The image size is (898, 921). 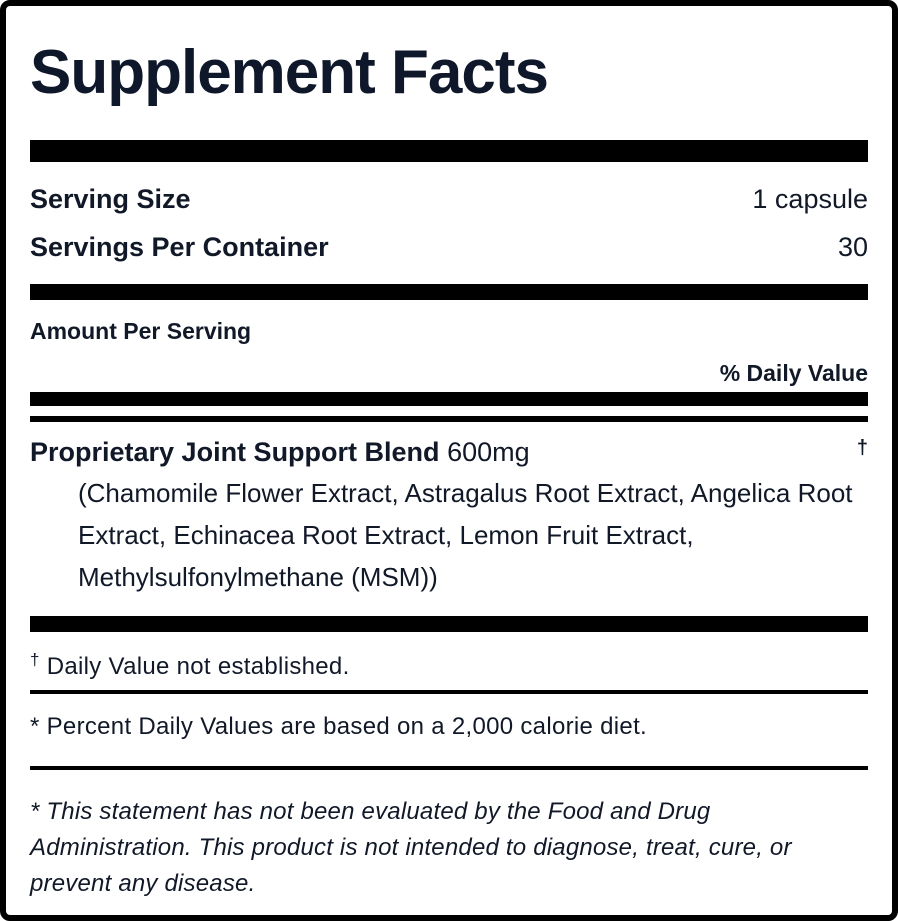 I want to click on servings-per-container-value: 30, so click(x=852, y=246).